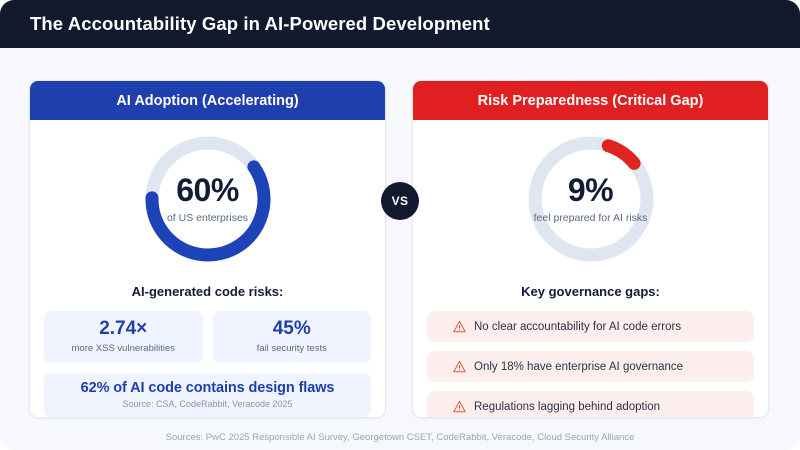 Image resolution: width=800 pixels, height=450 pixels. What do you see at coordinates (590, 190) in the screenshot?
I see `risk-preparedness-percent: 9%` at bounding box center [590, 190].